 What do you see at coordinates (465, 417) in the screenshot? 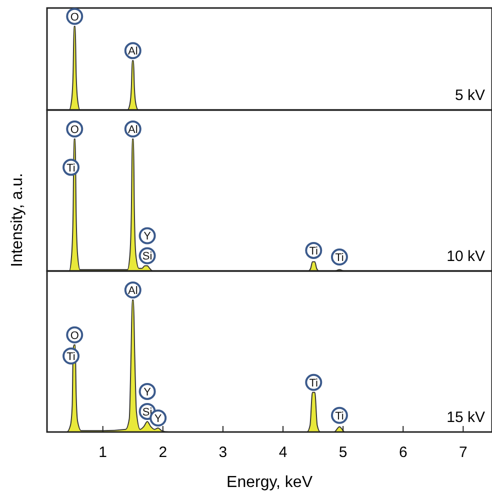
I see `annotation: 15 kV` at bounding box center [465, 417].